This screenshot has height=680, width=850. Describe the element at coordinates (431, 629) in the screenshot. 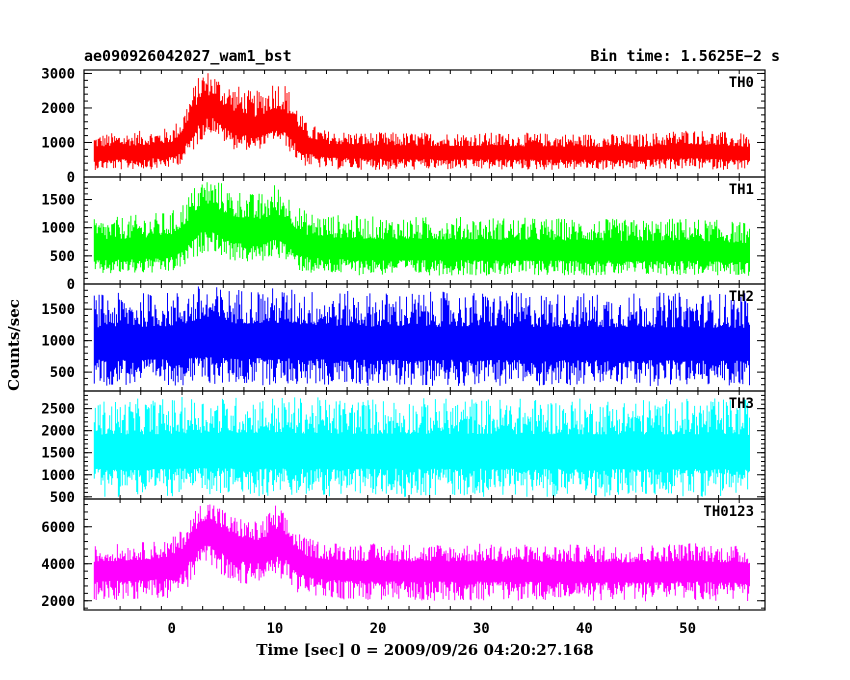

I see `x-axis: 0 10 20 30 40 50` at that location.